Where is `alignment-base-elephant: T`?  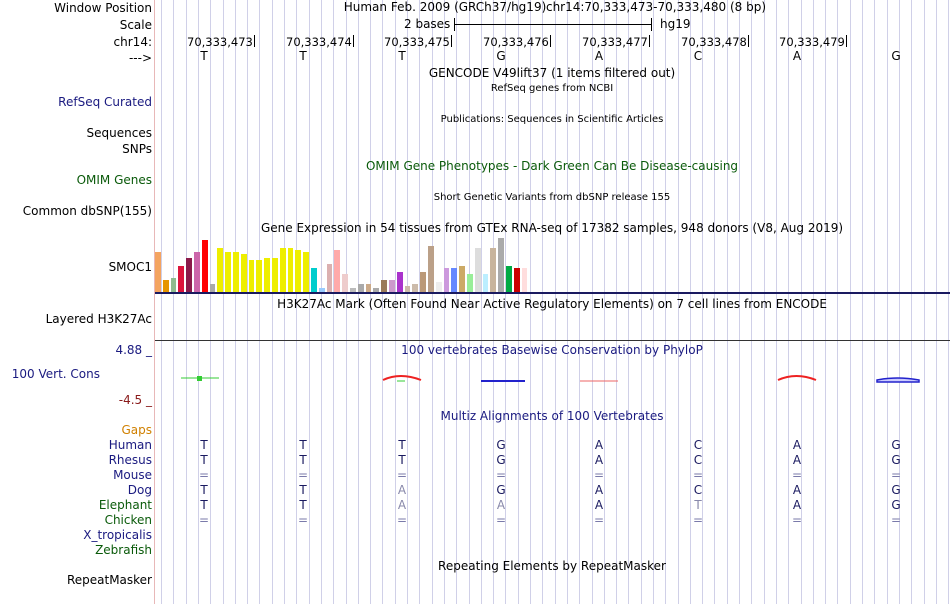 alignment-base-elephant: T is located at coordinates (303, 505).